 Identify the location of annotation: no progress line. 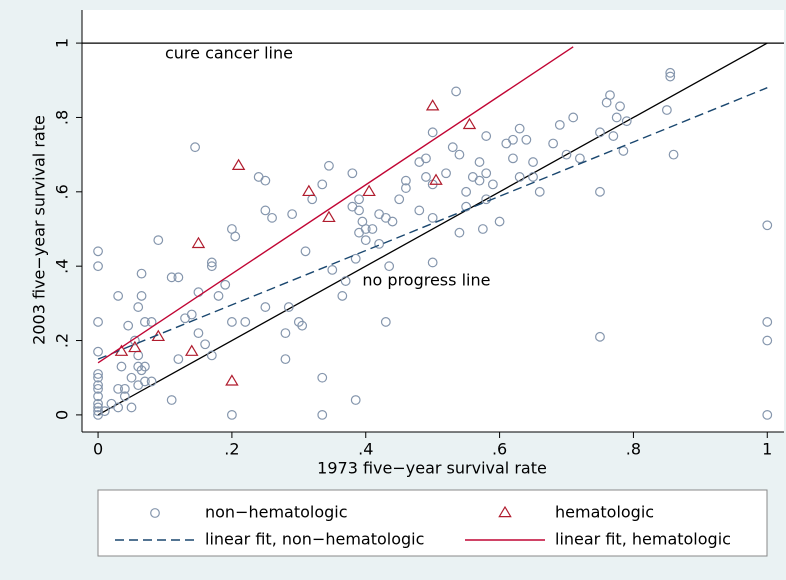
(426, 280).